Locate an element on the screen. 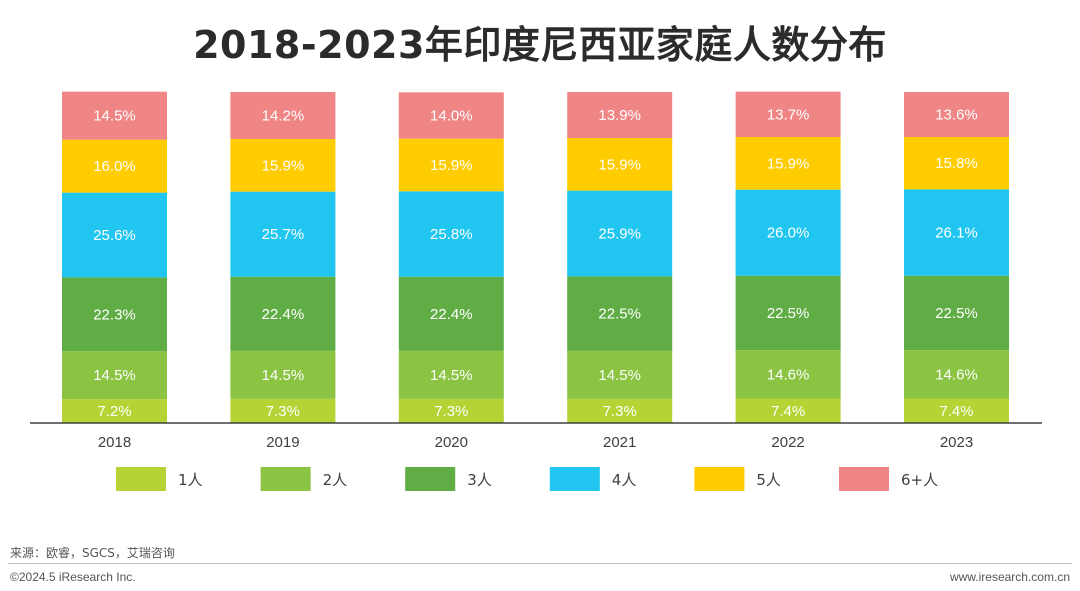 This screenshot has width=1080, height=591. data-label: 16.0% is located at coordinates (114, 166).